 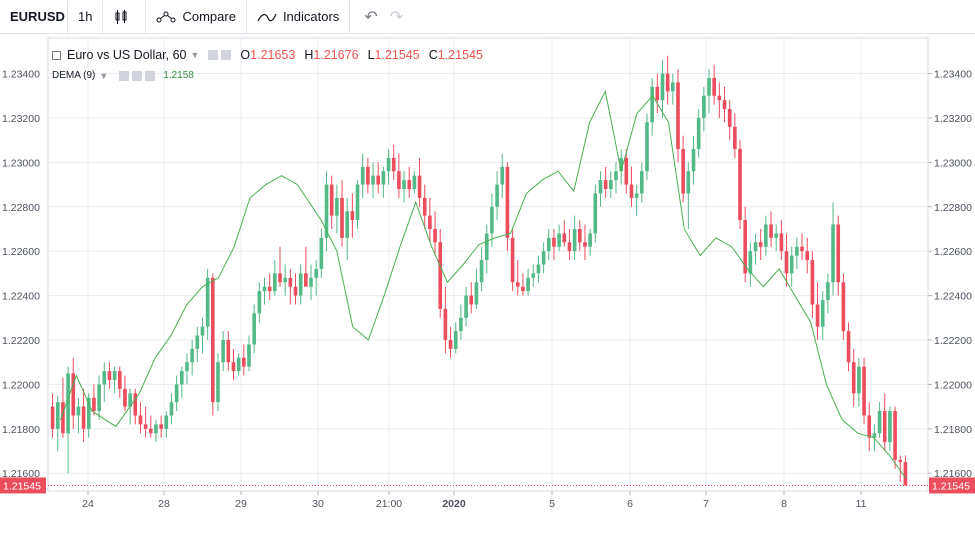 What do you see at coordinates (309, 55) in the screenshot?
I see `high-label: H` at bounding box center [309, 55].